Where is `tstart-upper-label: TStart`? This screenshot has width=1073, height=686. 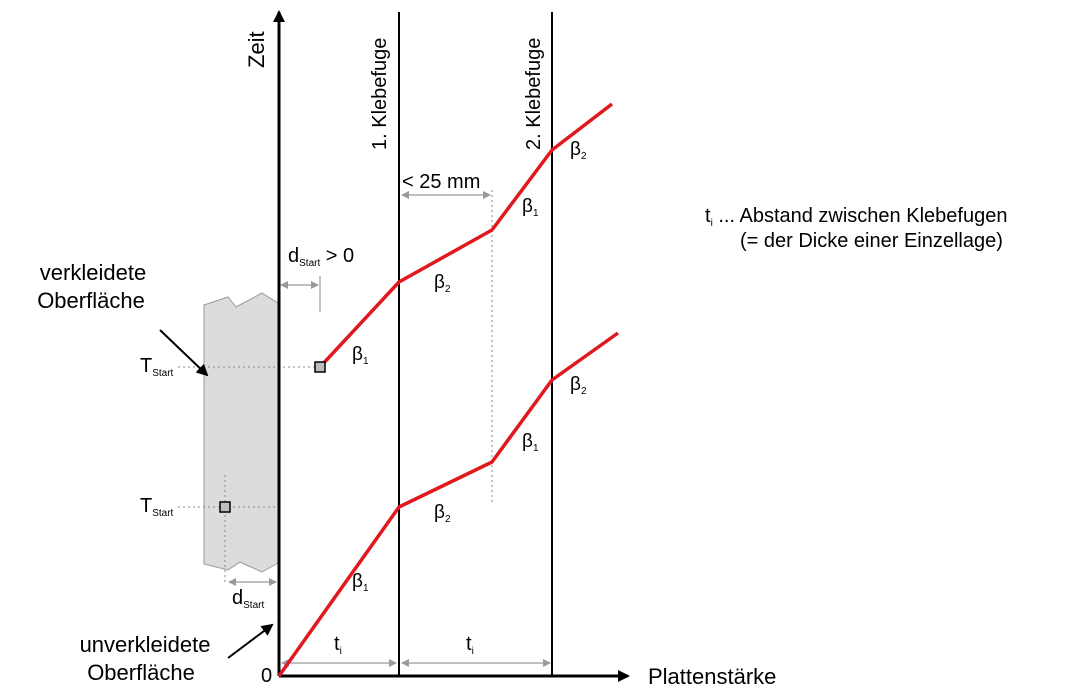
tstart-upper-label: TStart is located at coordinates (157, 367).